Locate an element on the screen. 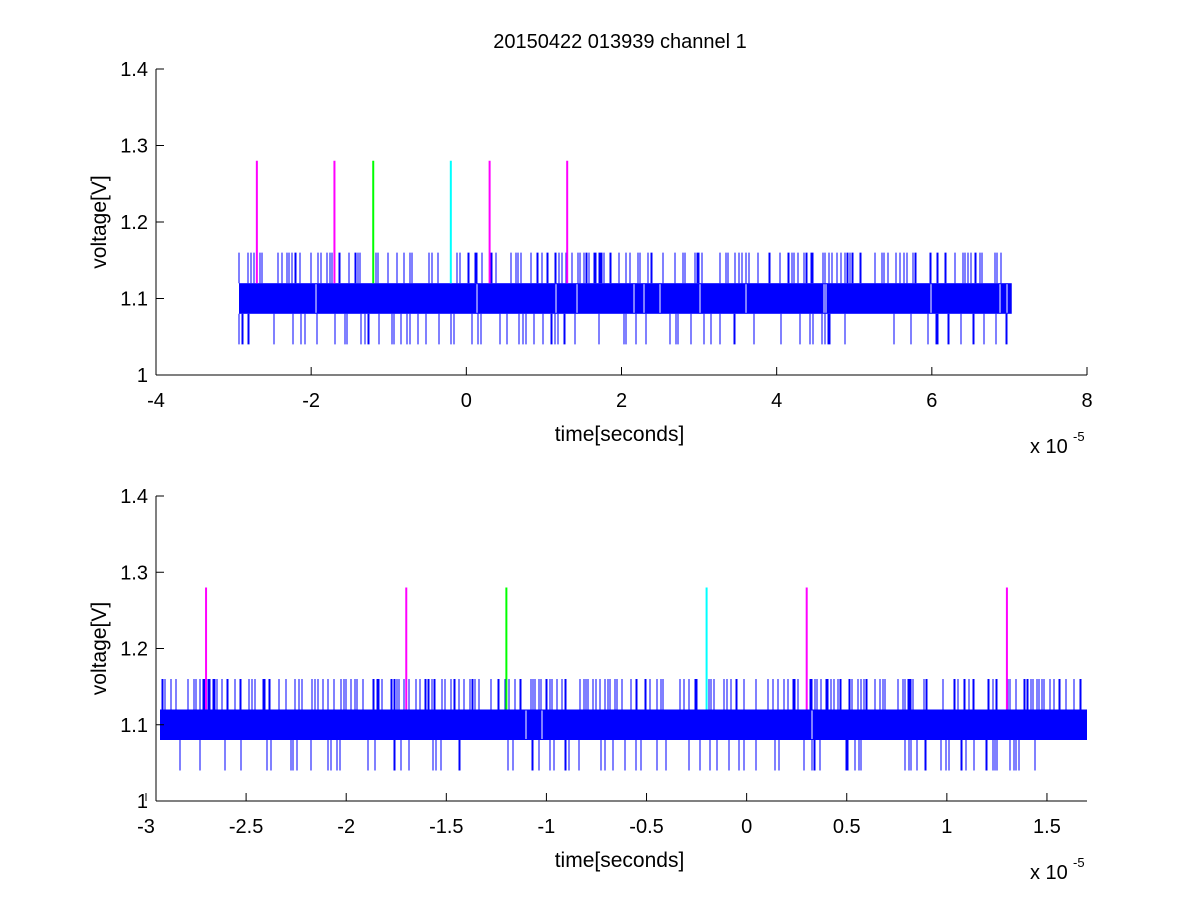  x-tick-label: 8 is located at coordinates (1086, 401).